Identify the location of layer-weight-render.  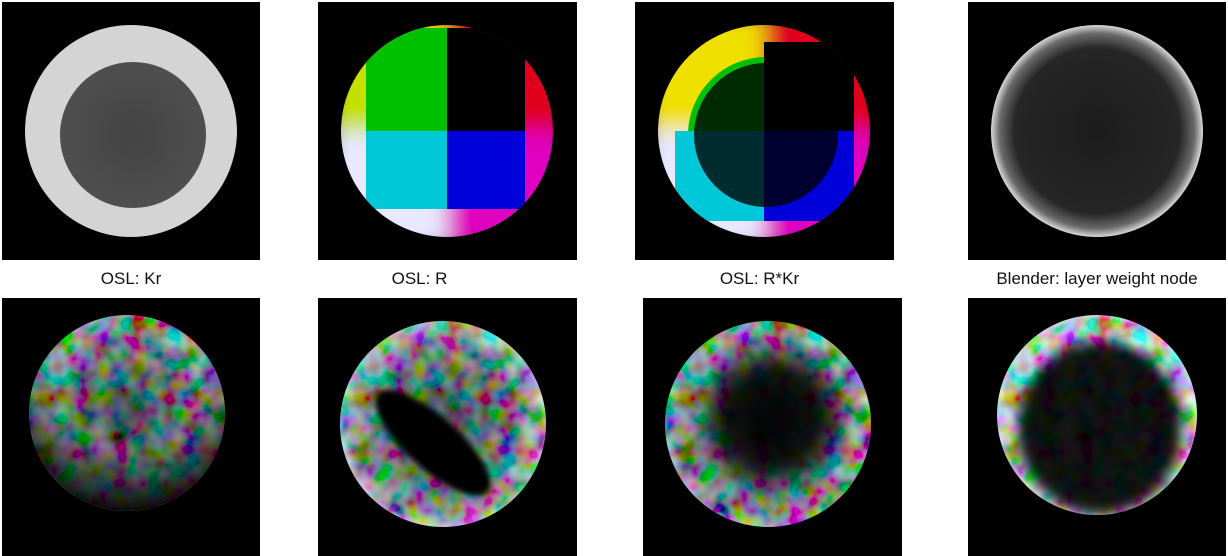
(1097, 131).